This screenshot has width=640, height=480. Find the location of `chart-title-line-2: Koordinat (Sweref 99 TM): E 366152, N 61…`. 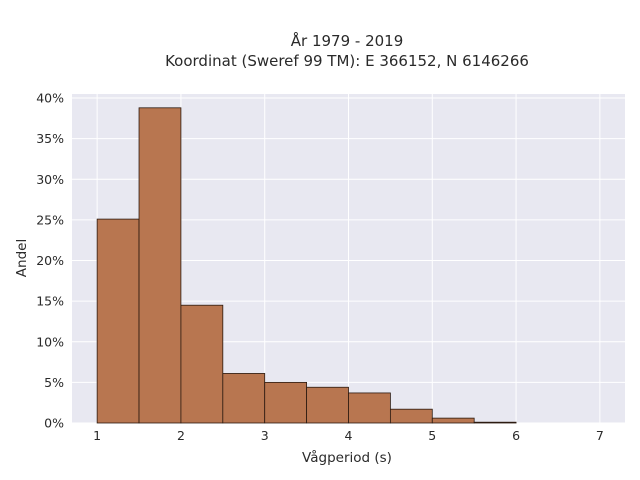

chart-title-line-2: Koordinat (Sweref 99 TM): E 366152, N 61… is located at coordinates (347, 61).